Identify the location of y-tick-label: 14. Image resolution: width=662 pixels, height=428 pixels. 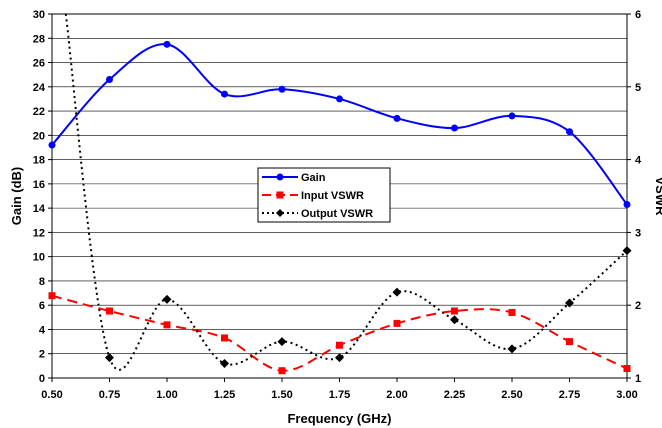
(39, 209).